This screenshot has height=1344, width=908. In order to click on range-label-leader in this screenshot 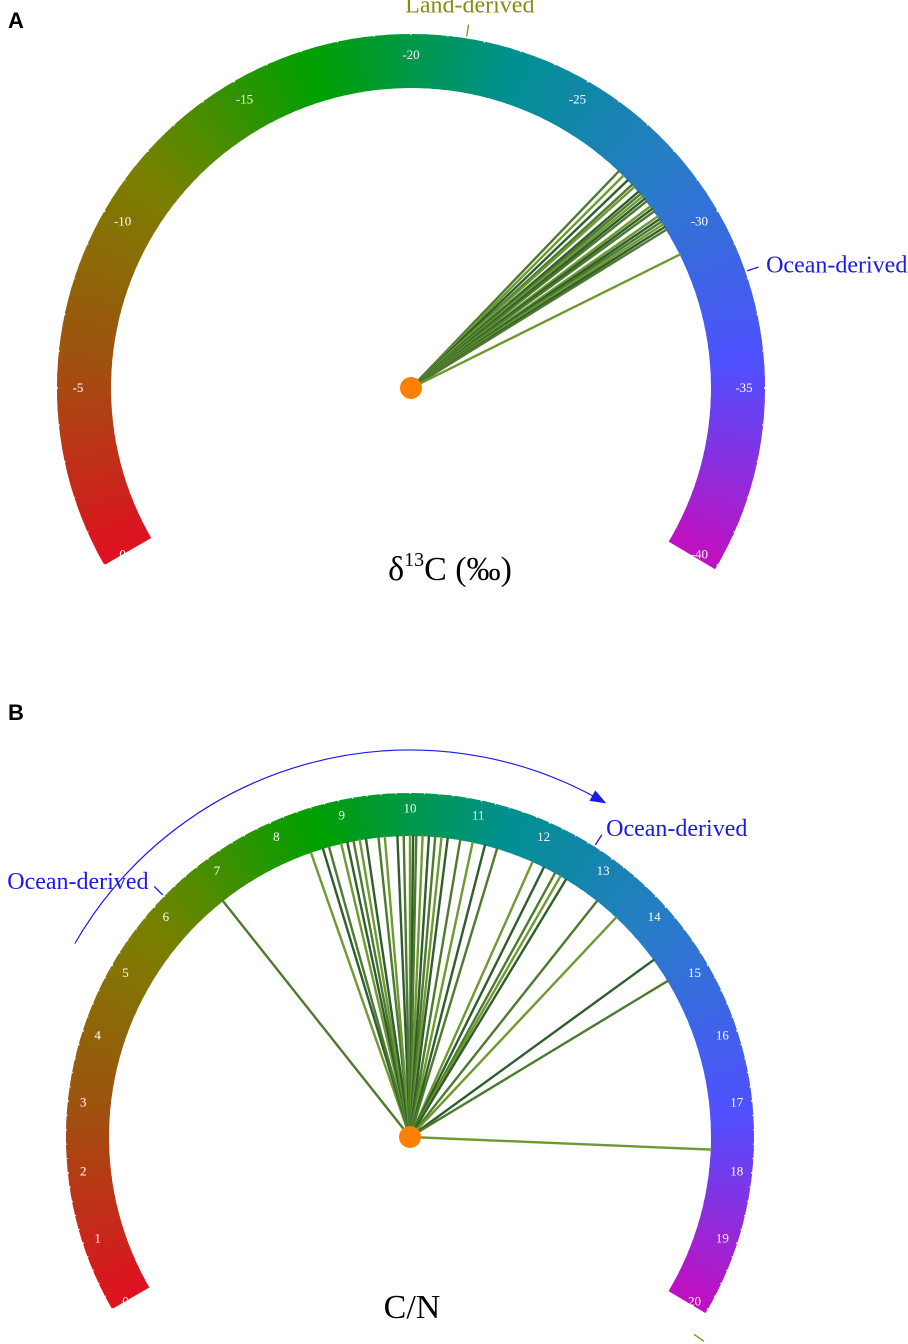, I will do `click(158, 891)`.